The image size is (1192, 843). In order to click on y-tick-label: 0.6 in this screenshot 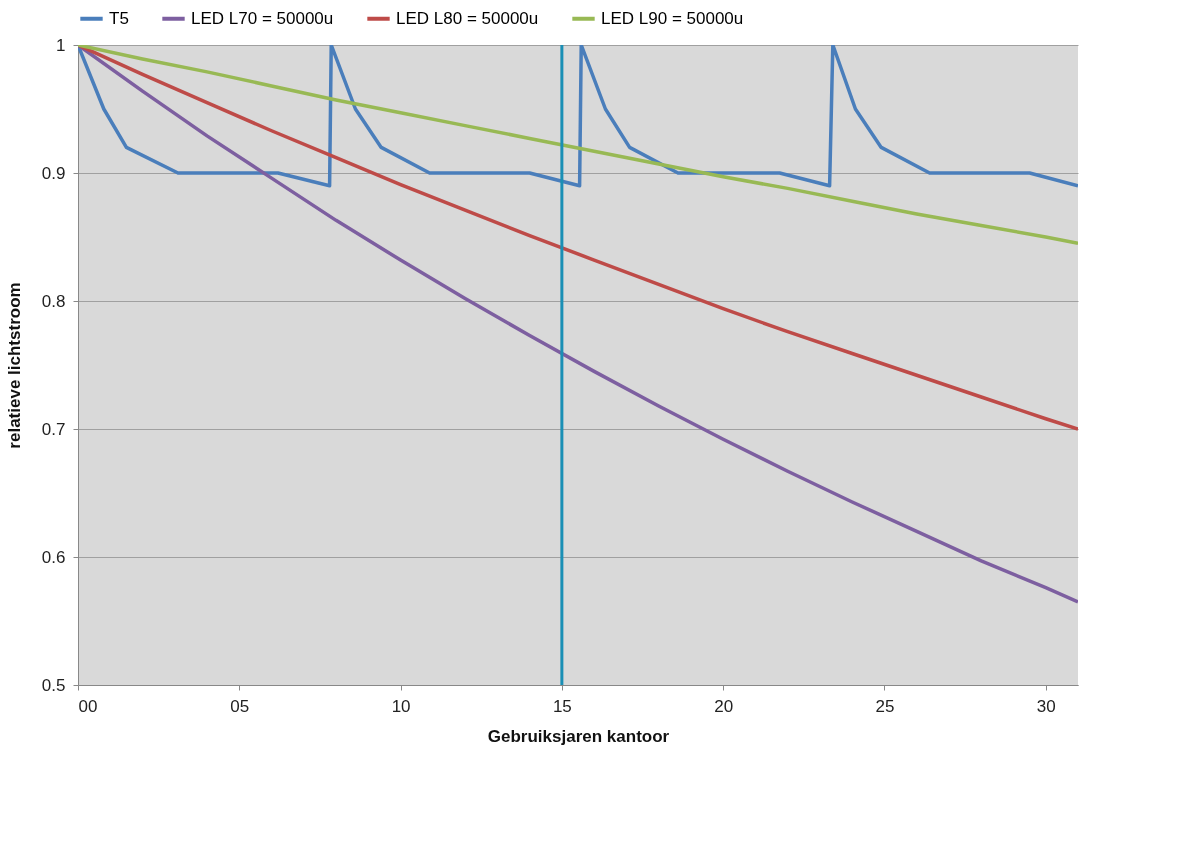, I will do `click(53, 557)`.